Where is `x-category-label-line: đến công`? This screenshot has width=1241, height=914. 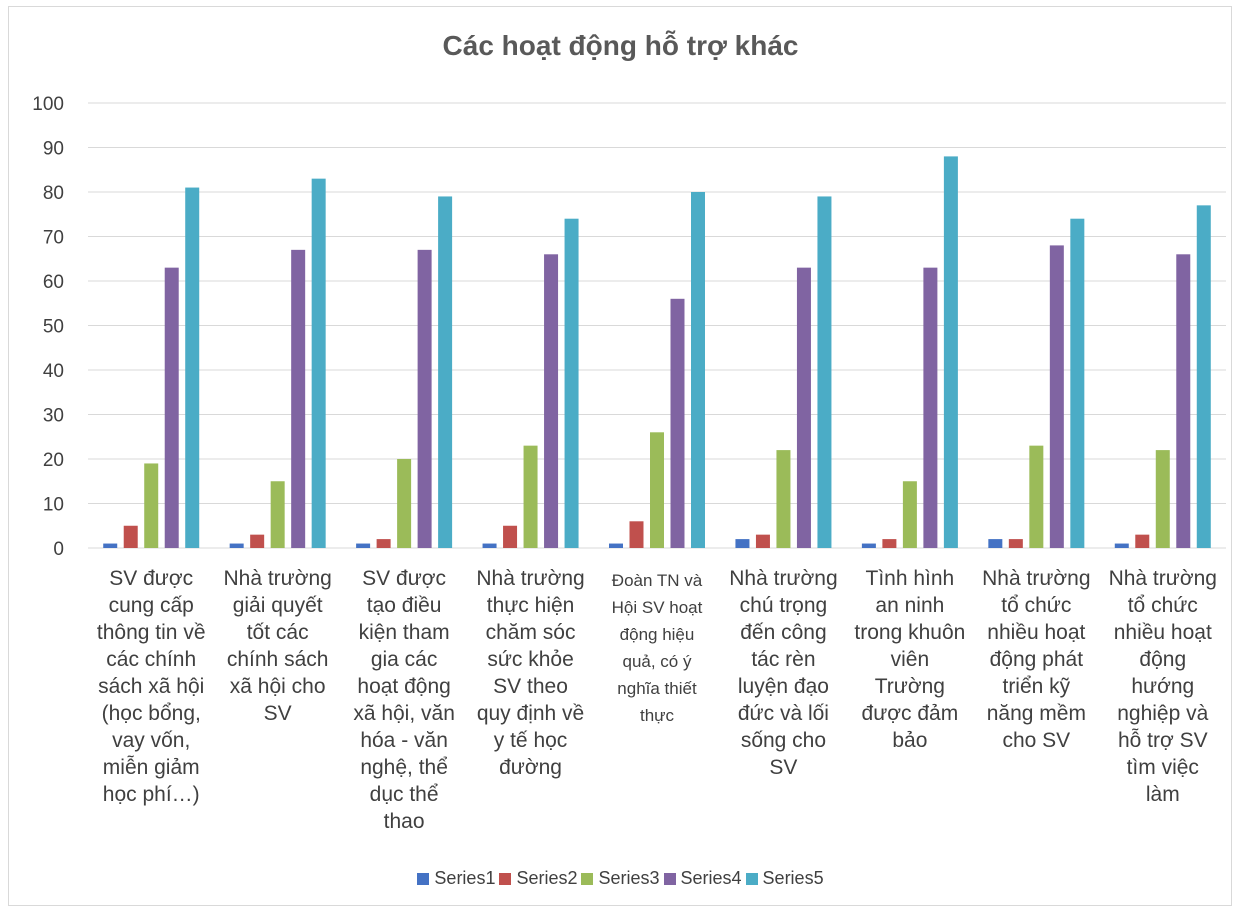
x-category-label-line: đến công is located at coordinates (783, 632).